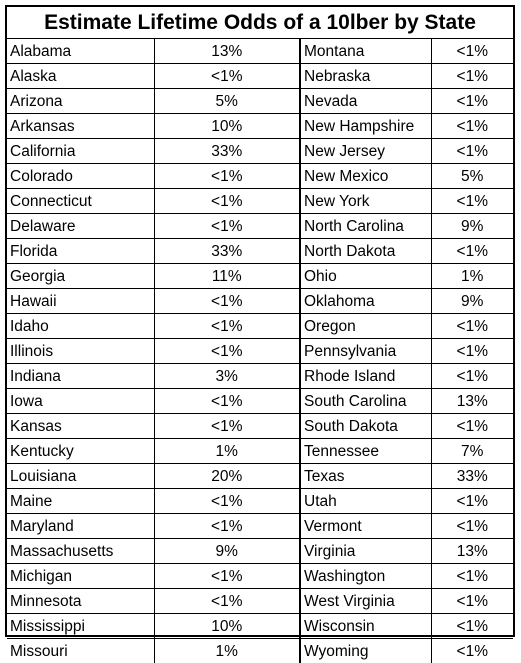  What do you see at coordinates (80, 226) in the screenshot?
I see `state-cell: Delaware` at bounding box center [80, 226].